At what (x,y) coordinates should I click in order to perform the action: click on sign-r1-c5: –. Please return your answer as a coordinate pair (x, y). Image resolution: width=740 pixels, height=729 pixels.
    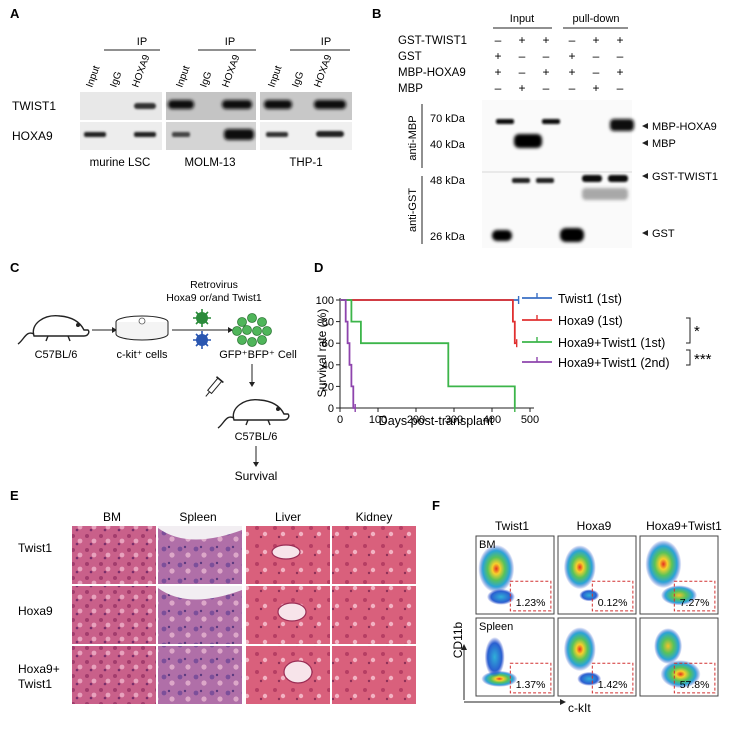
    Looking at the image, I should click on (620, 56).